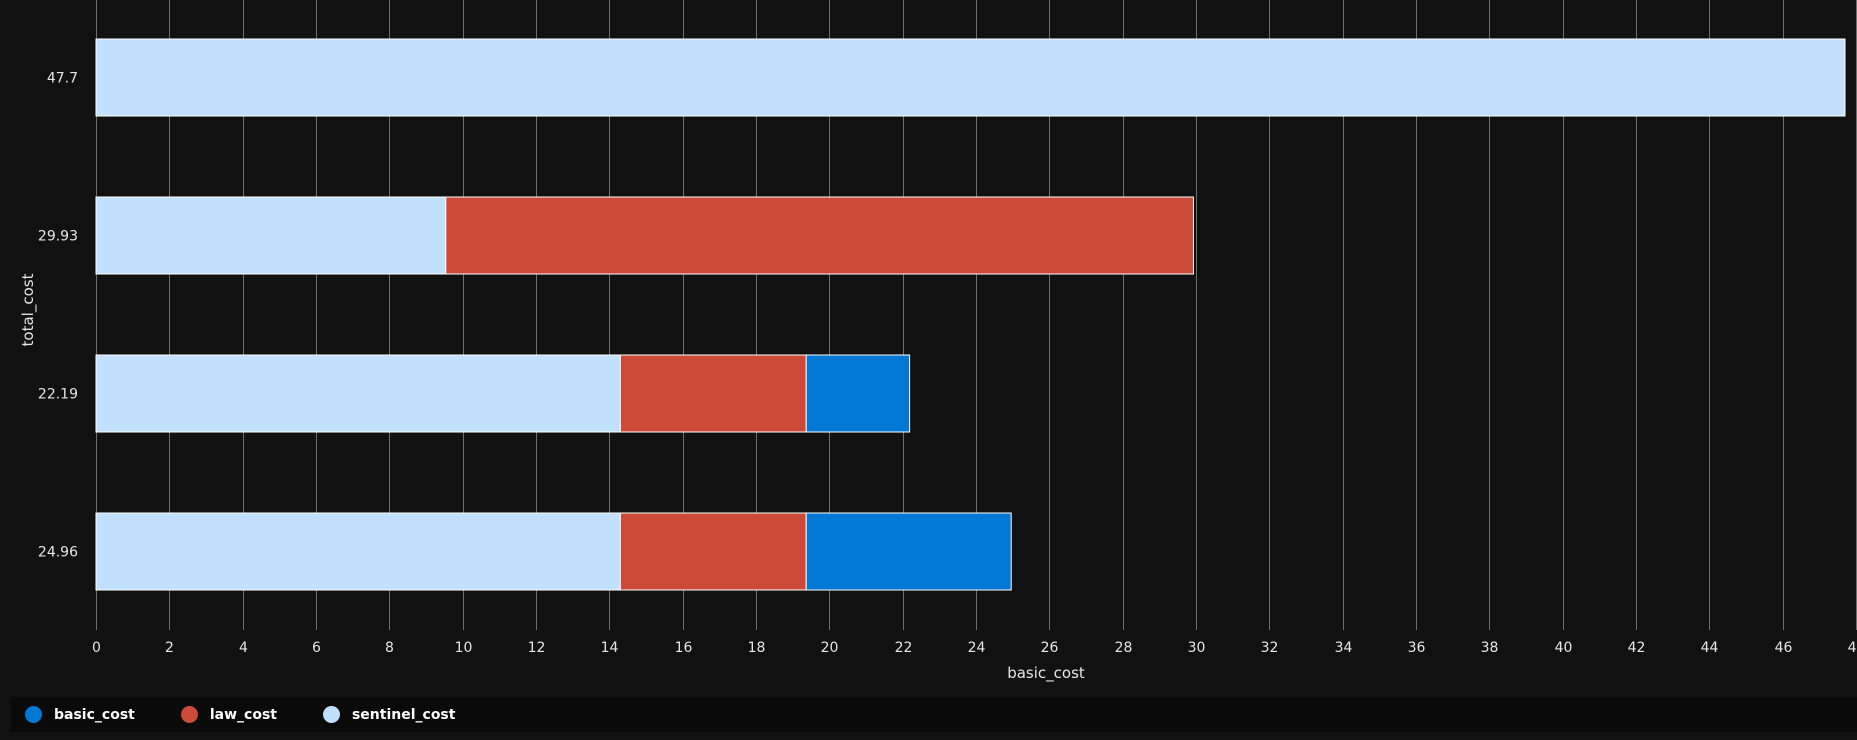  I want to click on x-tick-label: 30, so click(1197, 648).